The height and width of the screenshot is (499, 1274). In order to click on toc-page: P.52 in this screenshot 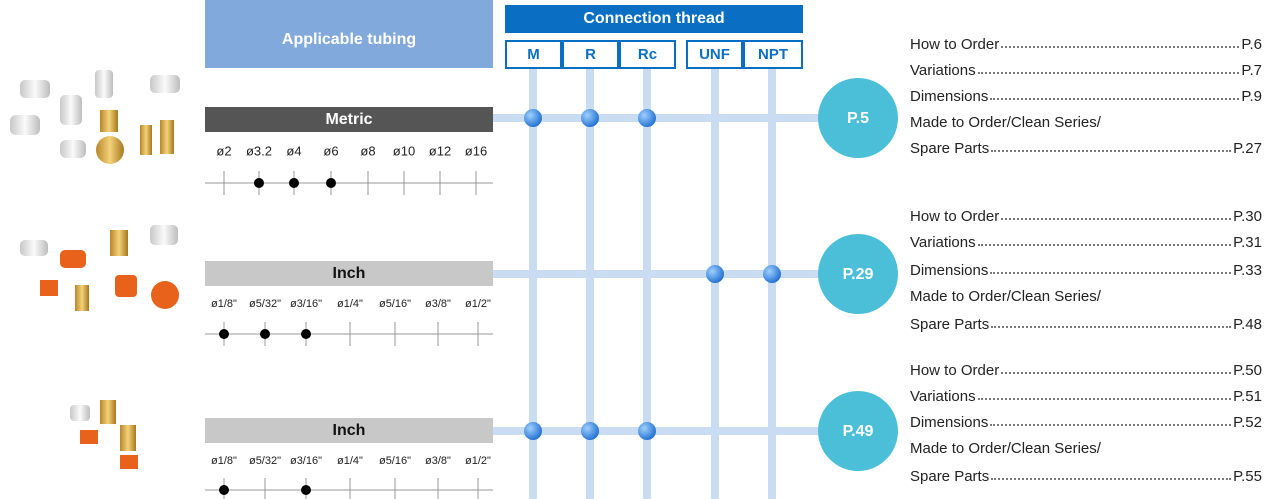, I will do `click(1247, 422)`.